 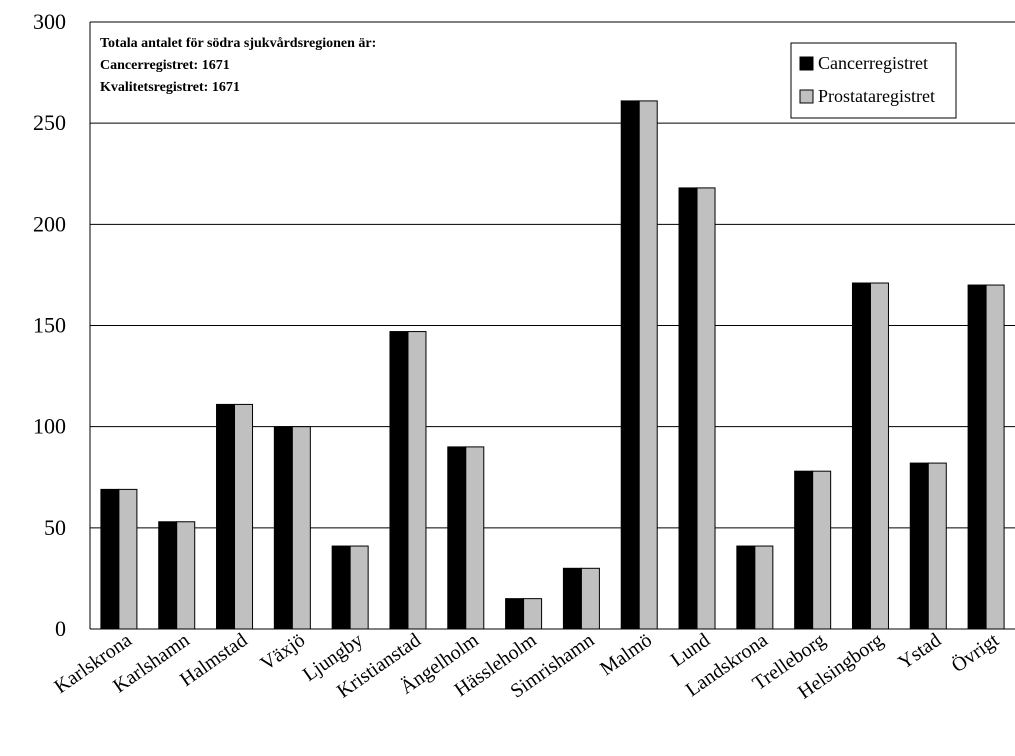 I want to click on legend-swatch-prostataregistret, so click(x=806, y=96).